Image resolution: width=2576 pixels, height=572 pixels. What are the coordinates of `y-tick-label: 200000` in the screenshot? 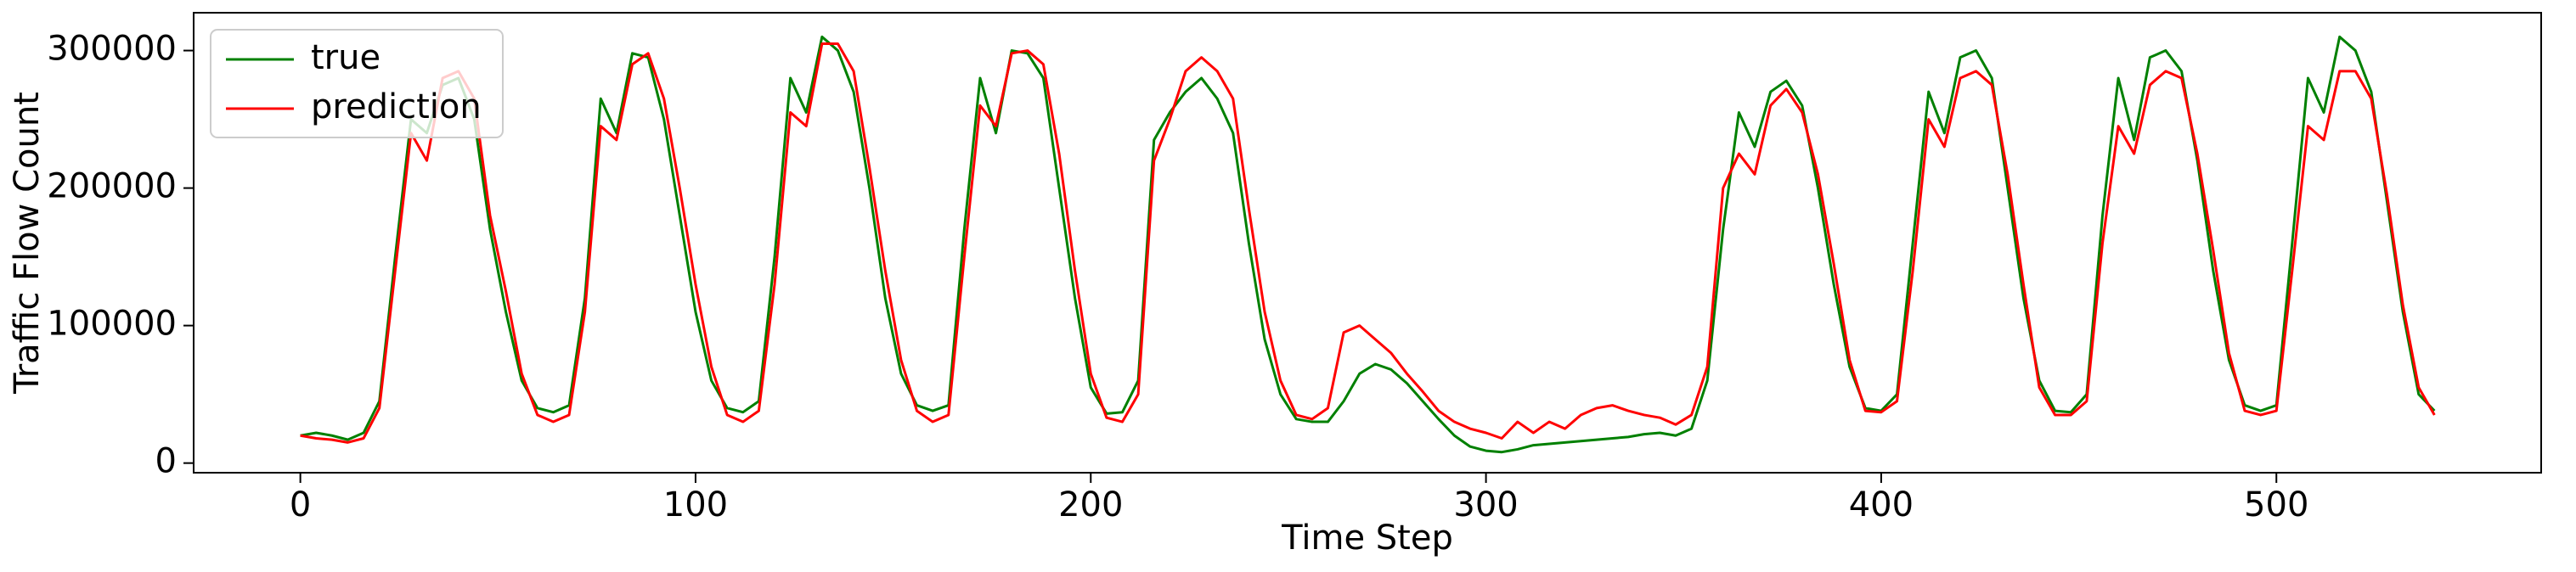 It's located at (112, 186).